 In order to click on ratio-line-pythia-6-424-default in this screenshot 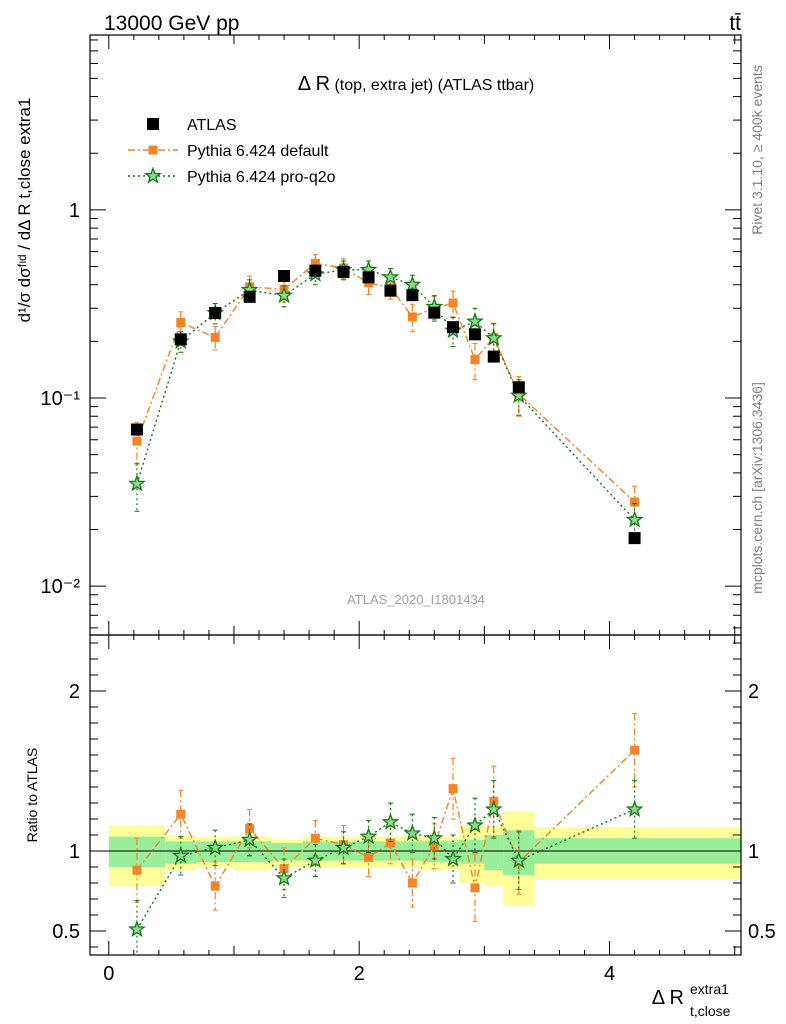, I will do `click(386, 818)`.